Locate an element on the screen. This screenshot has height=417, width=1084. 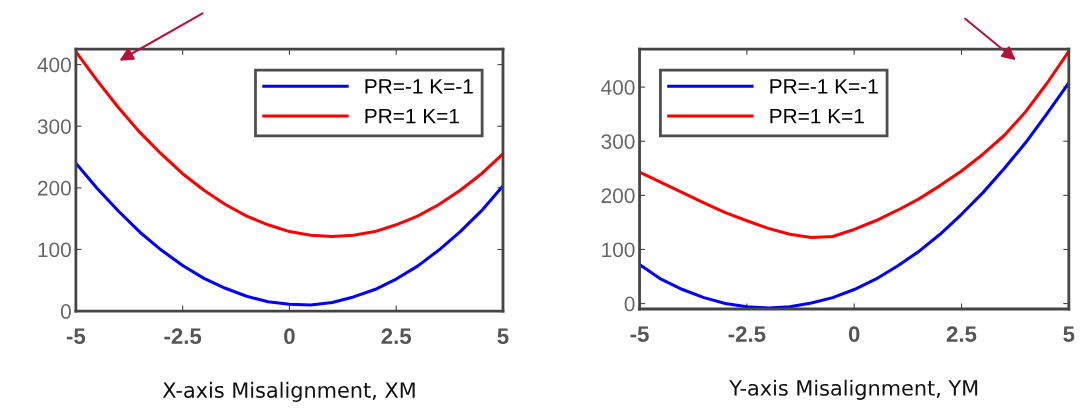
x-axis-title: Y-axis Misalignment, YM is located at coordinates (853, 389).